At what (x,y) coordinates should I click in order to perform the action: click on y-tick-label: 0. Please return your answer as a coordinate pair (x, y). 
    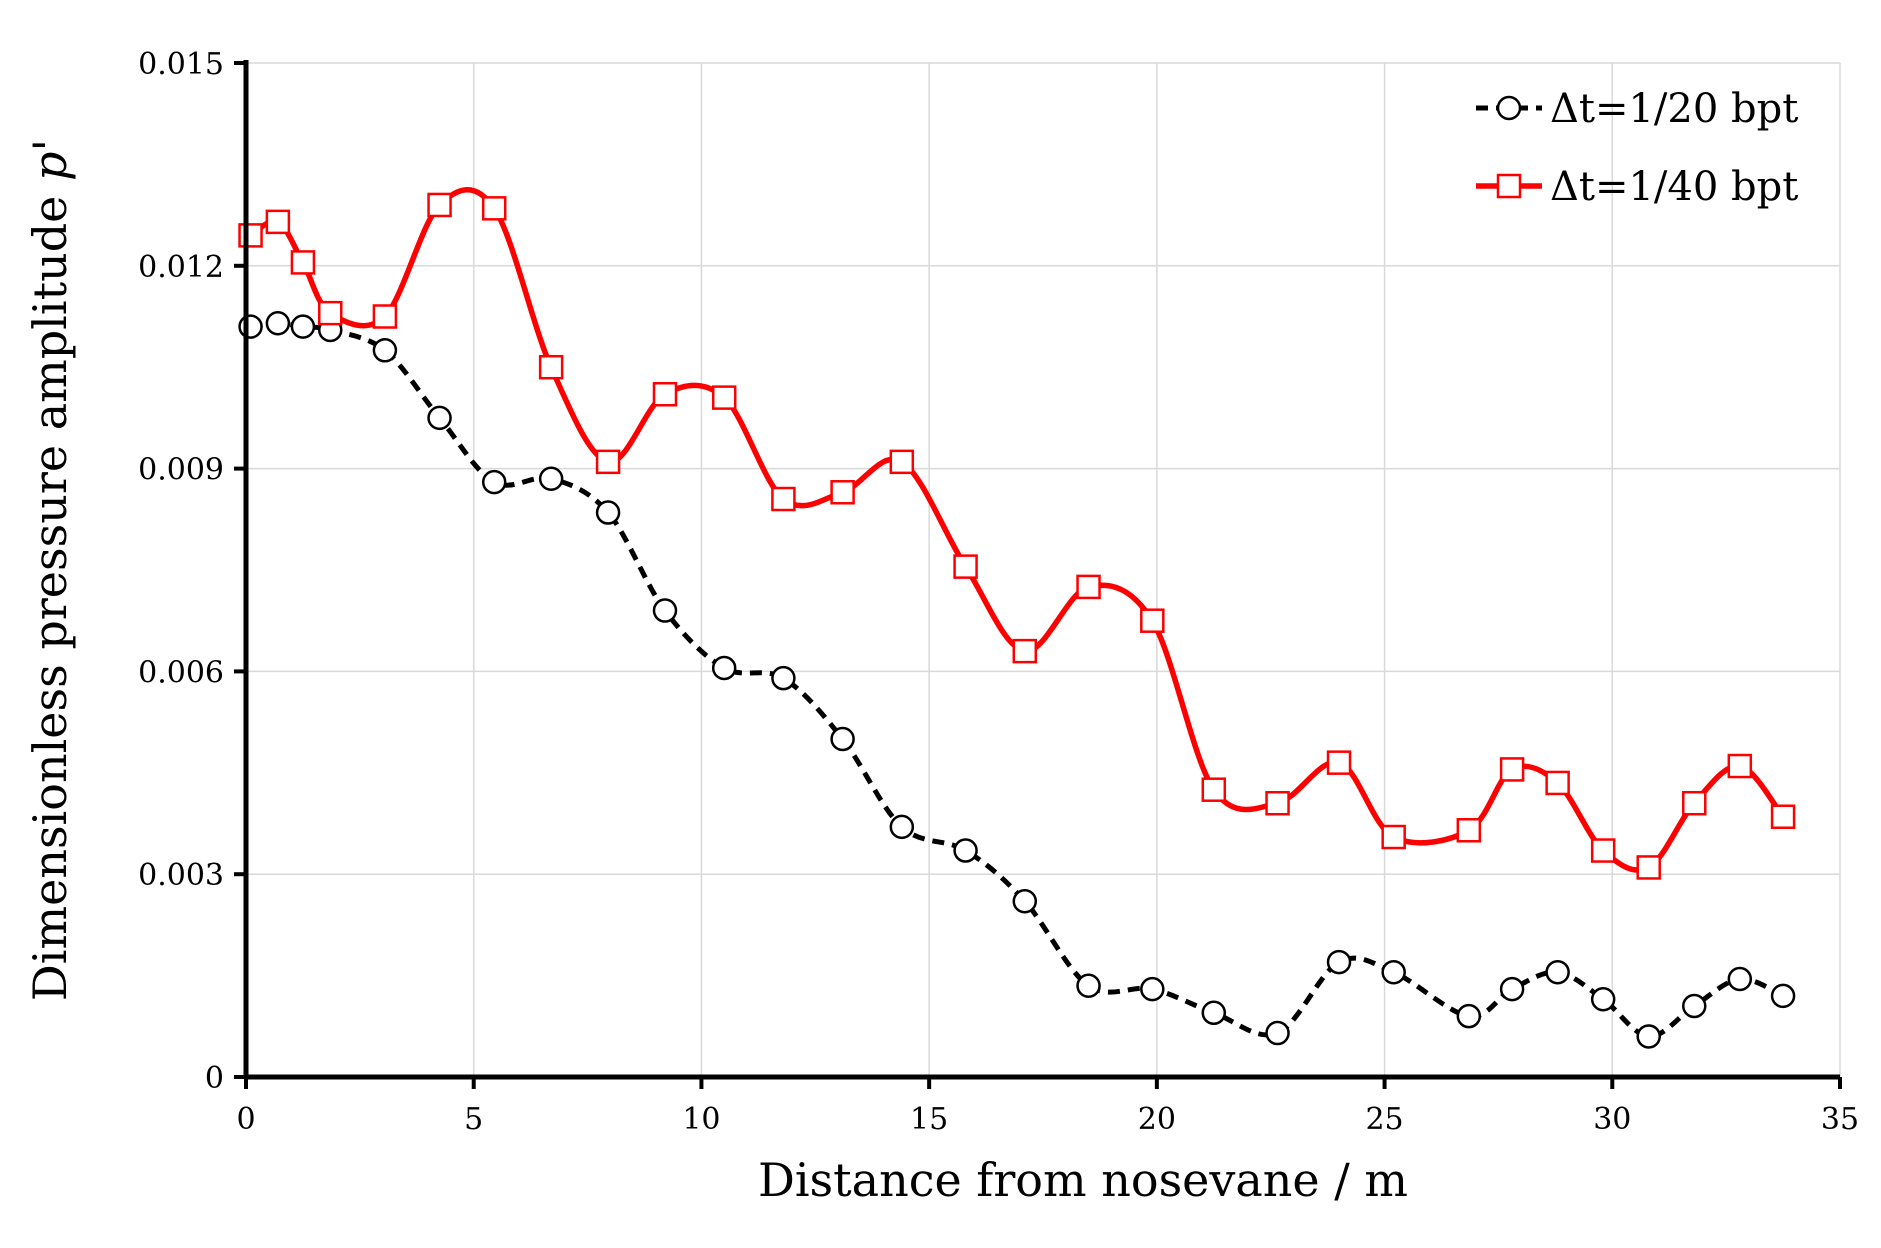
    Looking at the image, I should click on (214, 1078).